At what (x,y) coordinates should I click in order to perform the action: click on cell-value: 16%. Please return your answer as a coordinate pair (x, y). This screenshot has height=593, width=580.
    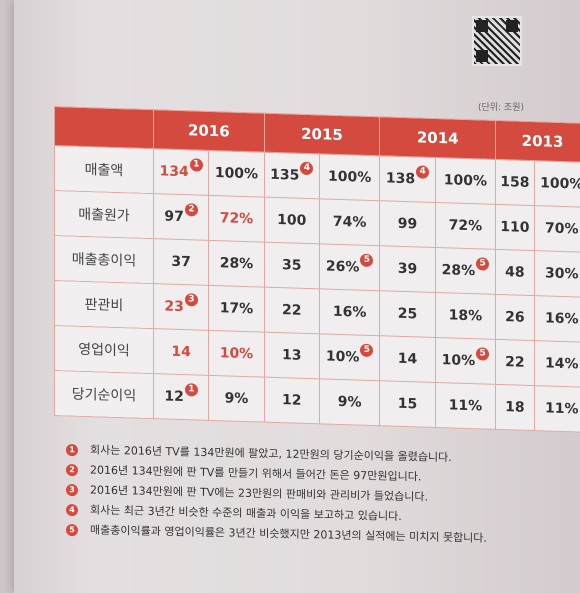
    Looking at the image, I should click on (562, 319).